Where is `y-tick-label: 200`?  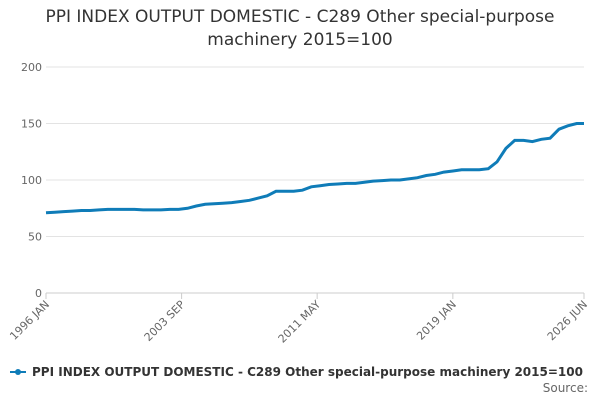 y-tick-label: 200 is located at coordinates (31, 67).